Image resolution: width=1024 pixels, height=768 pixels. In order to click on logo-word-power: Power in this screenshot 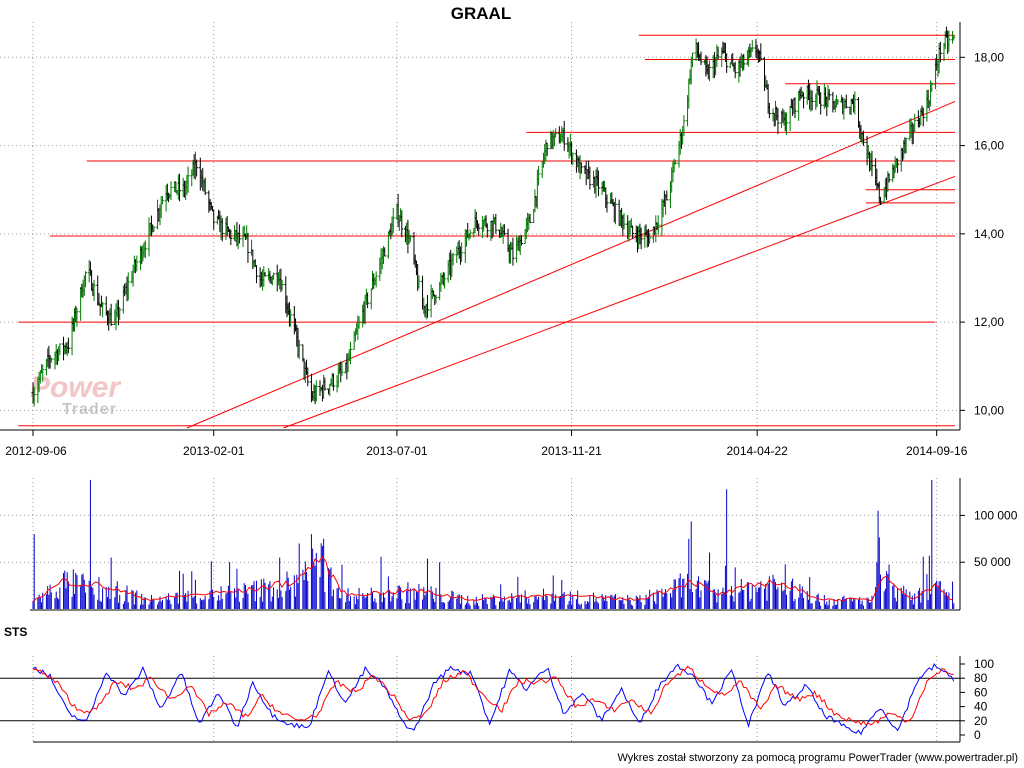, I will do `click(76, 387)`.